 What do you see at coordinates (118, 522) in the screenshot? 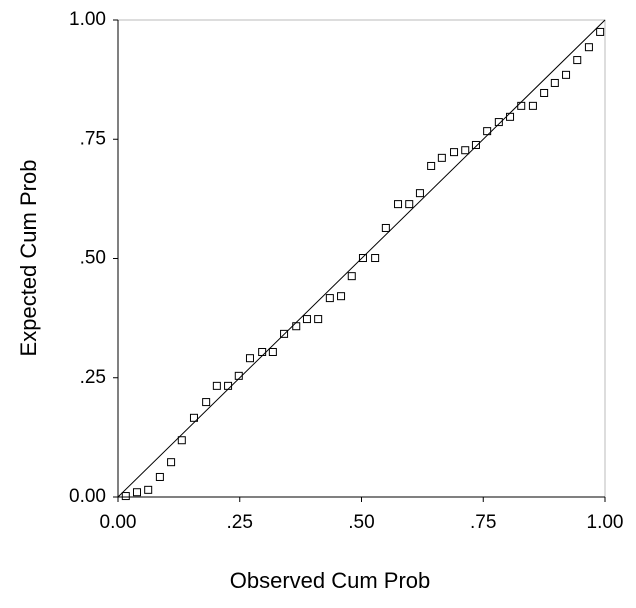
I see `x-tick-label: 0.00` at bounding box center [118, 522].